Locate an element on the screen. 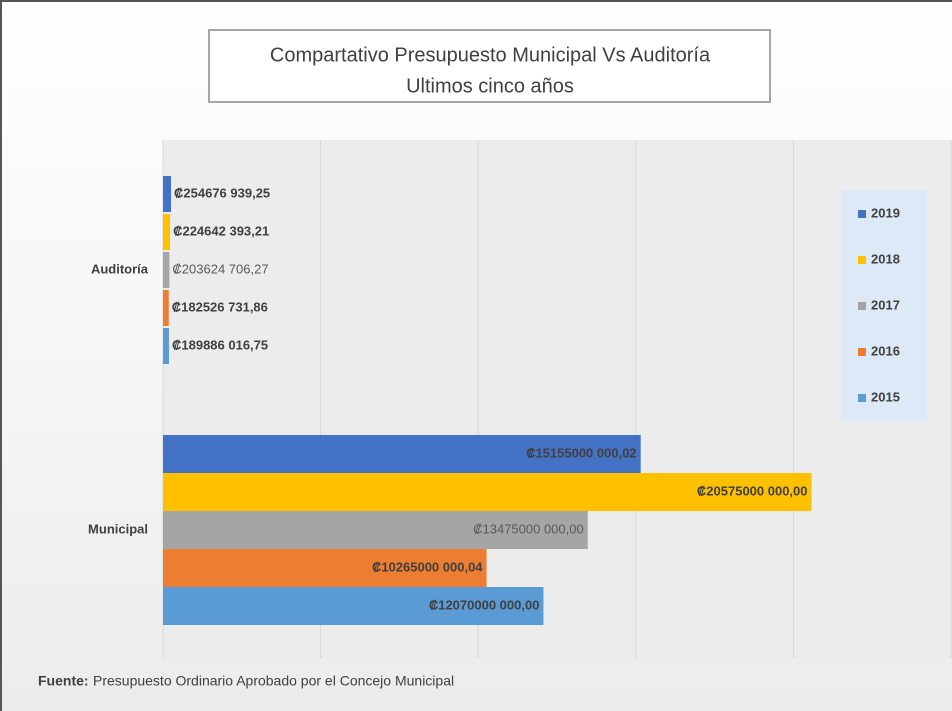 This screenshot has height=711, width=952. data-label: ₡224642 393,21 is located at coordinates (221, 230).